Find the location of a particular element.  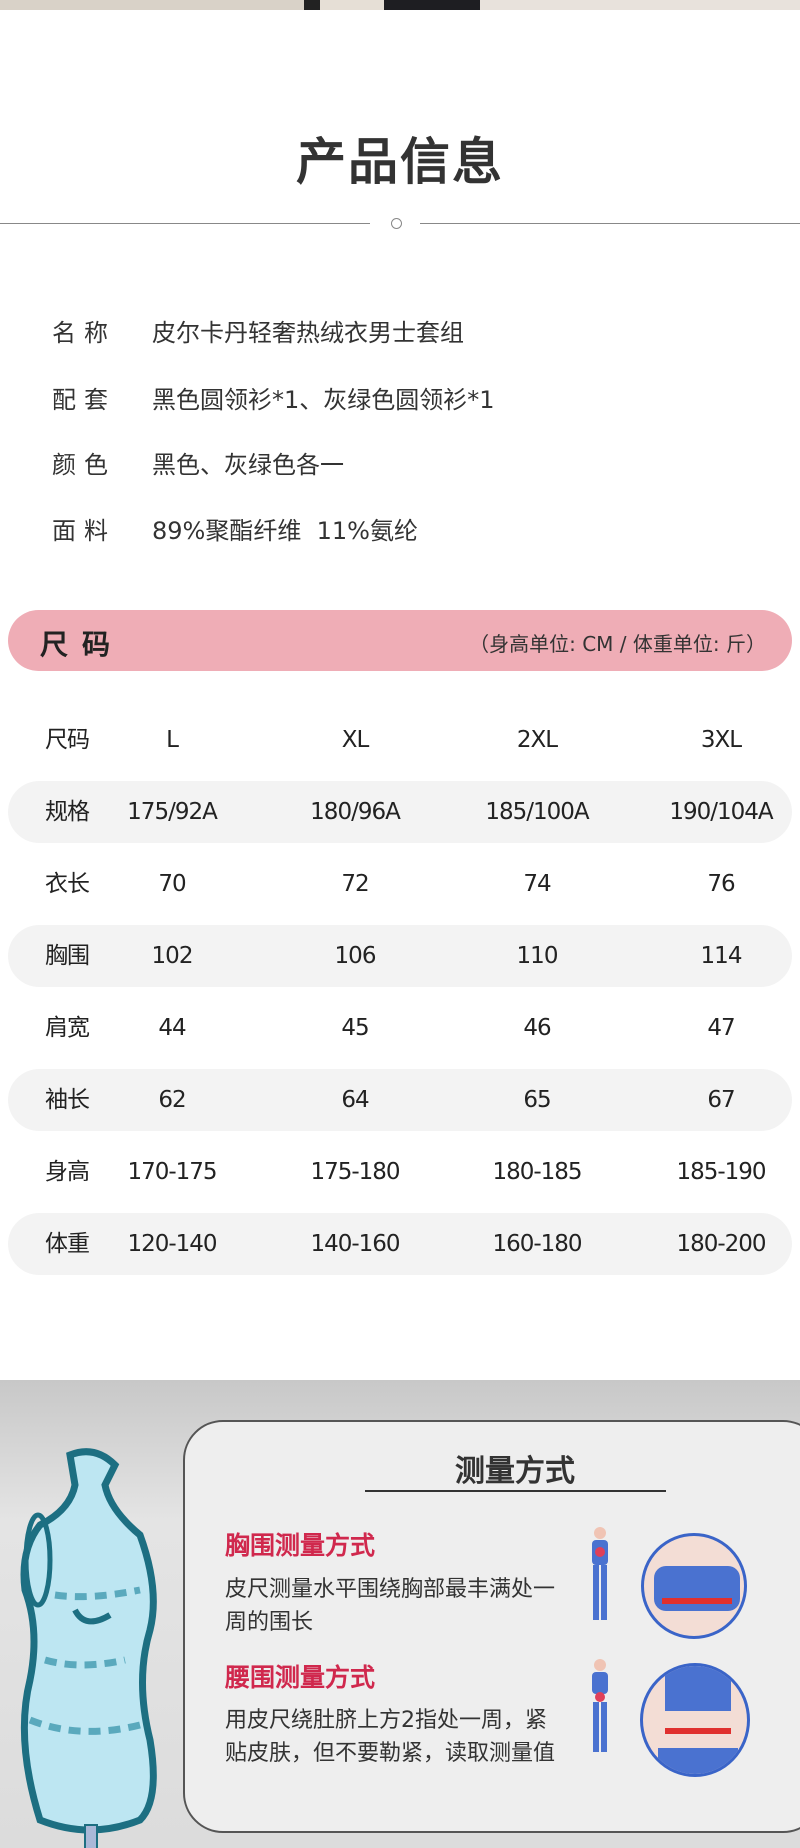

table-cell: L is located at coordinates (172, 740).